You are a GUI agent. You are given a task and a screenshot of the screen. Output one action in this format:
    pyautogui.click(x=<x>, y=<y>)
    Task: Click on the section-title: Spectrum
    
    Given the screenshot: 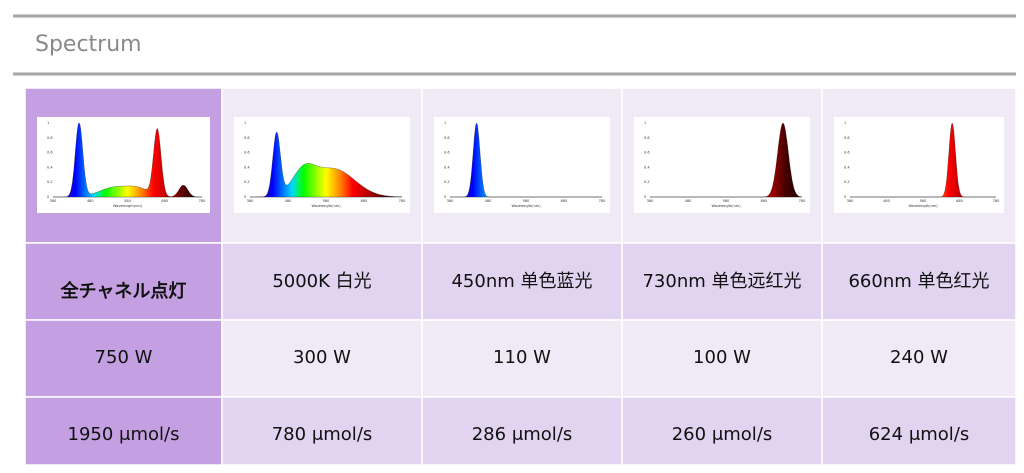 What is the action you would take?
    pyautogui.click(x=88, y=44)
    